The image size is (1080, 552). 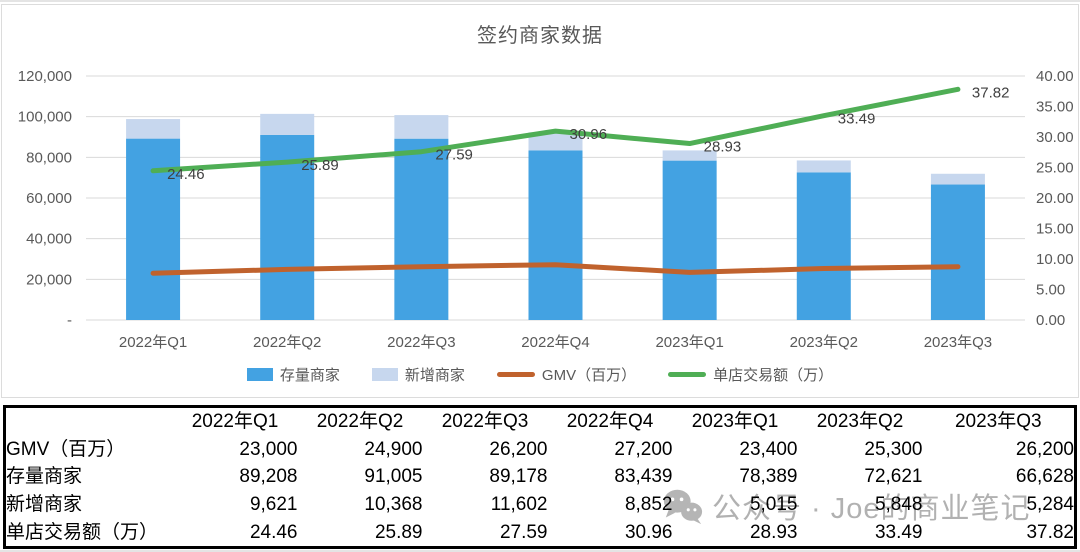 I want to click on legend-label: 新增商家, so click(x=434, y=375).